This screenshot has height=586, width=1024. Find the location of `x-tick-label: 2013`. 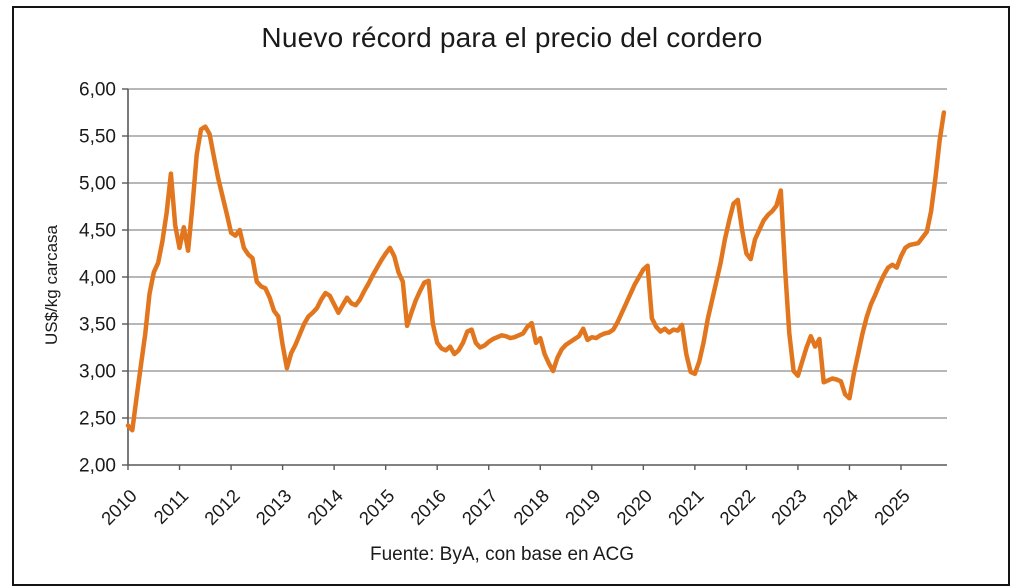

x-tick-label: 2013 is located at coordinates (273, 507).